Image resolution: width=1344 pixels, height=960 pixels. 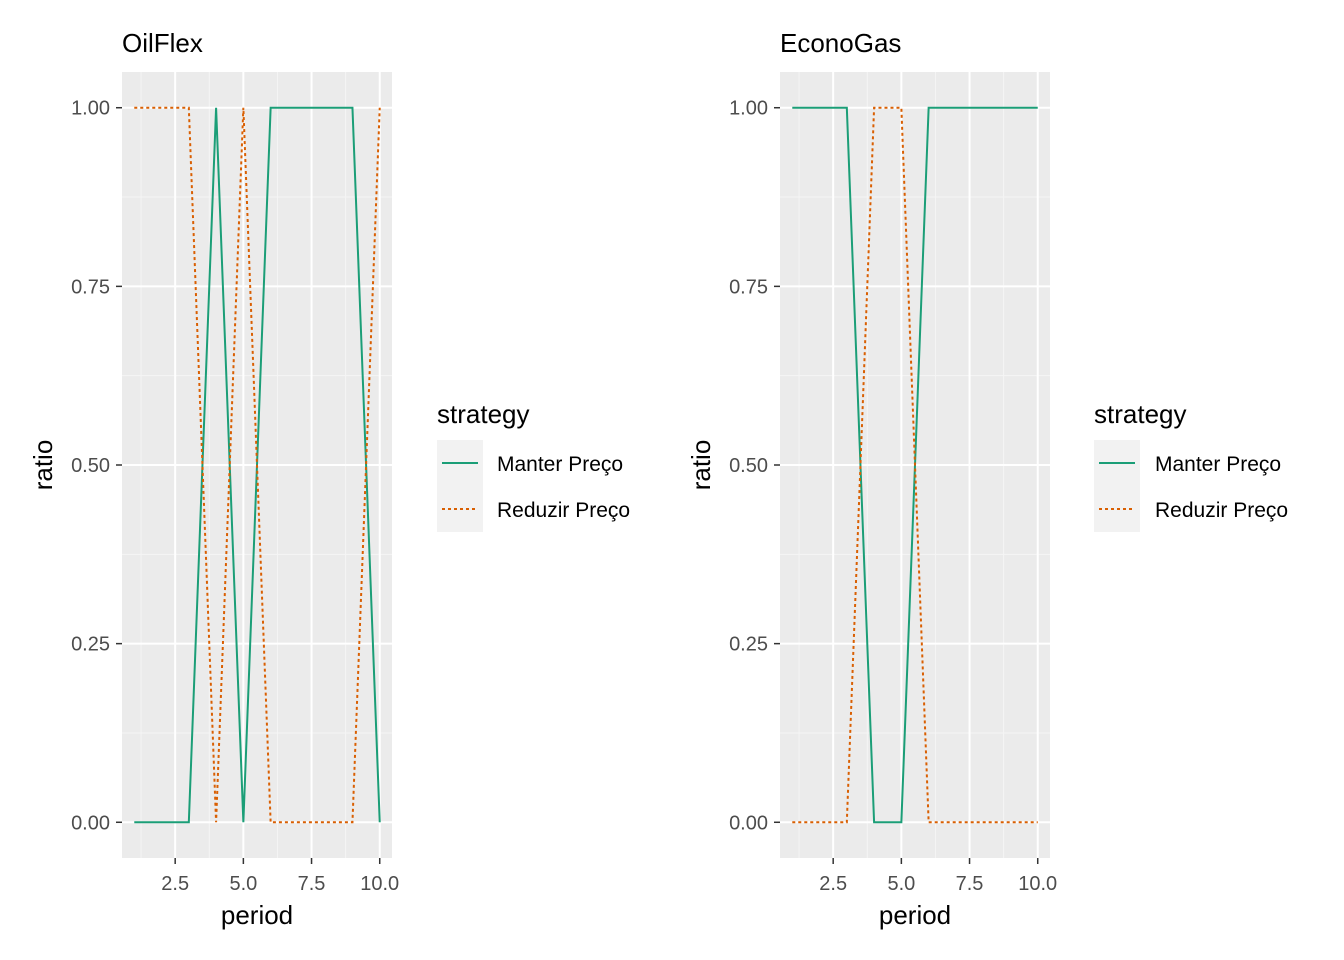 What do you see at coordinates (162, 43) in the screenshot?
I see `chart-title: OilFlex` at bounding box center [162, 43].